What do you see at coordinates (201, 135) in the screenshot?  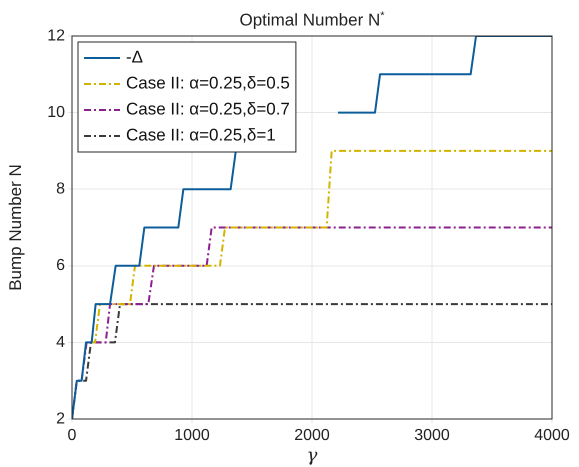 I see `legend-label: Case II: α=0.25,δ=1` at bounding box center [201, 135].